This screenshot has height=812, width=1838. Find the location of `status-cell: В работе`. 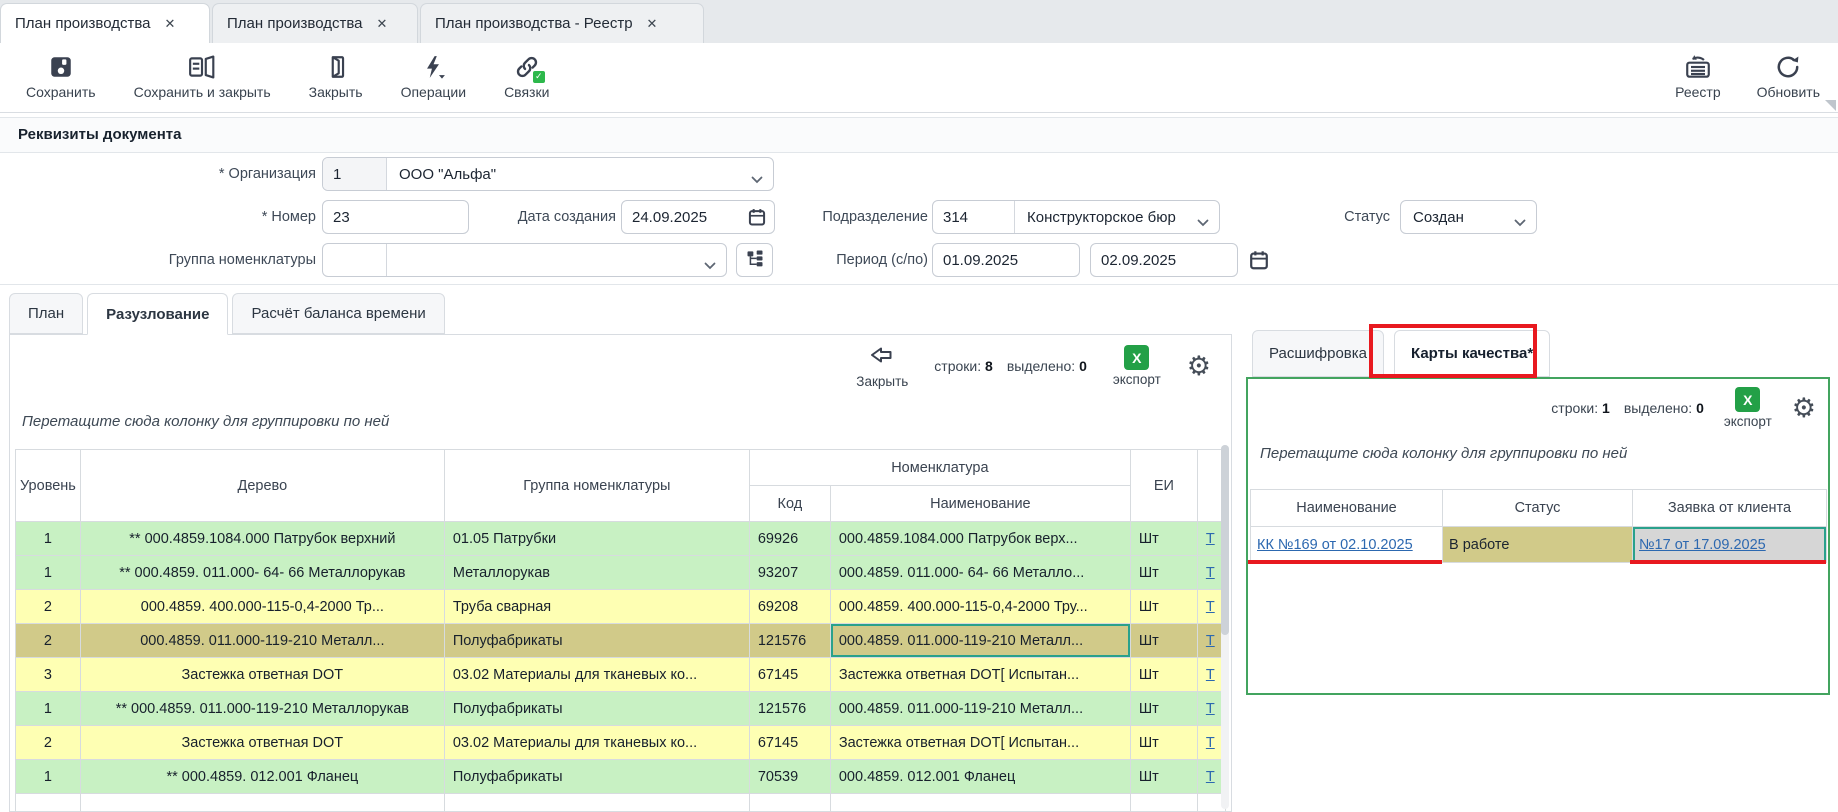

status-cell: В работе is located at coordinates (1537, 544).